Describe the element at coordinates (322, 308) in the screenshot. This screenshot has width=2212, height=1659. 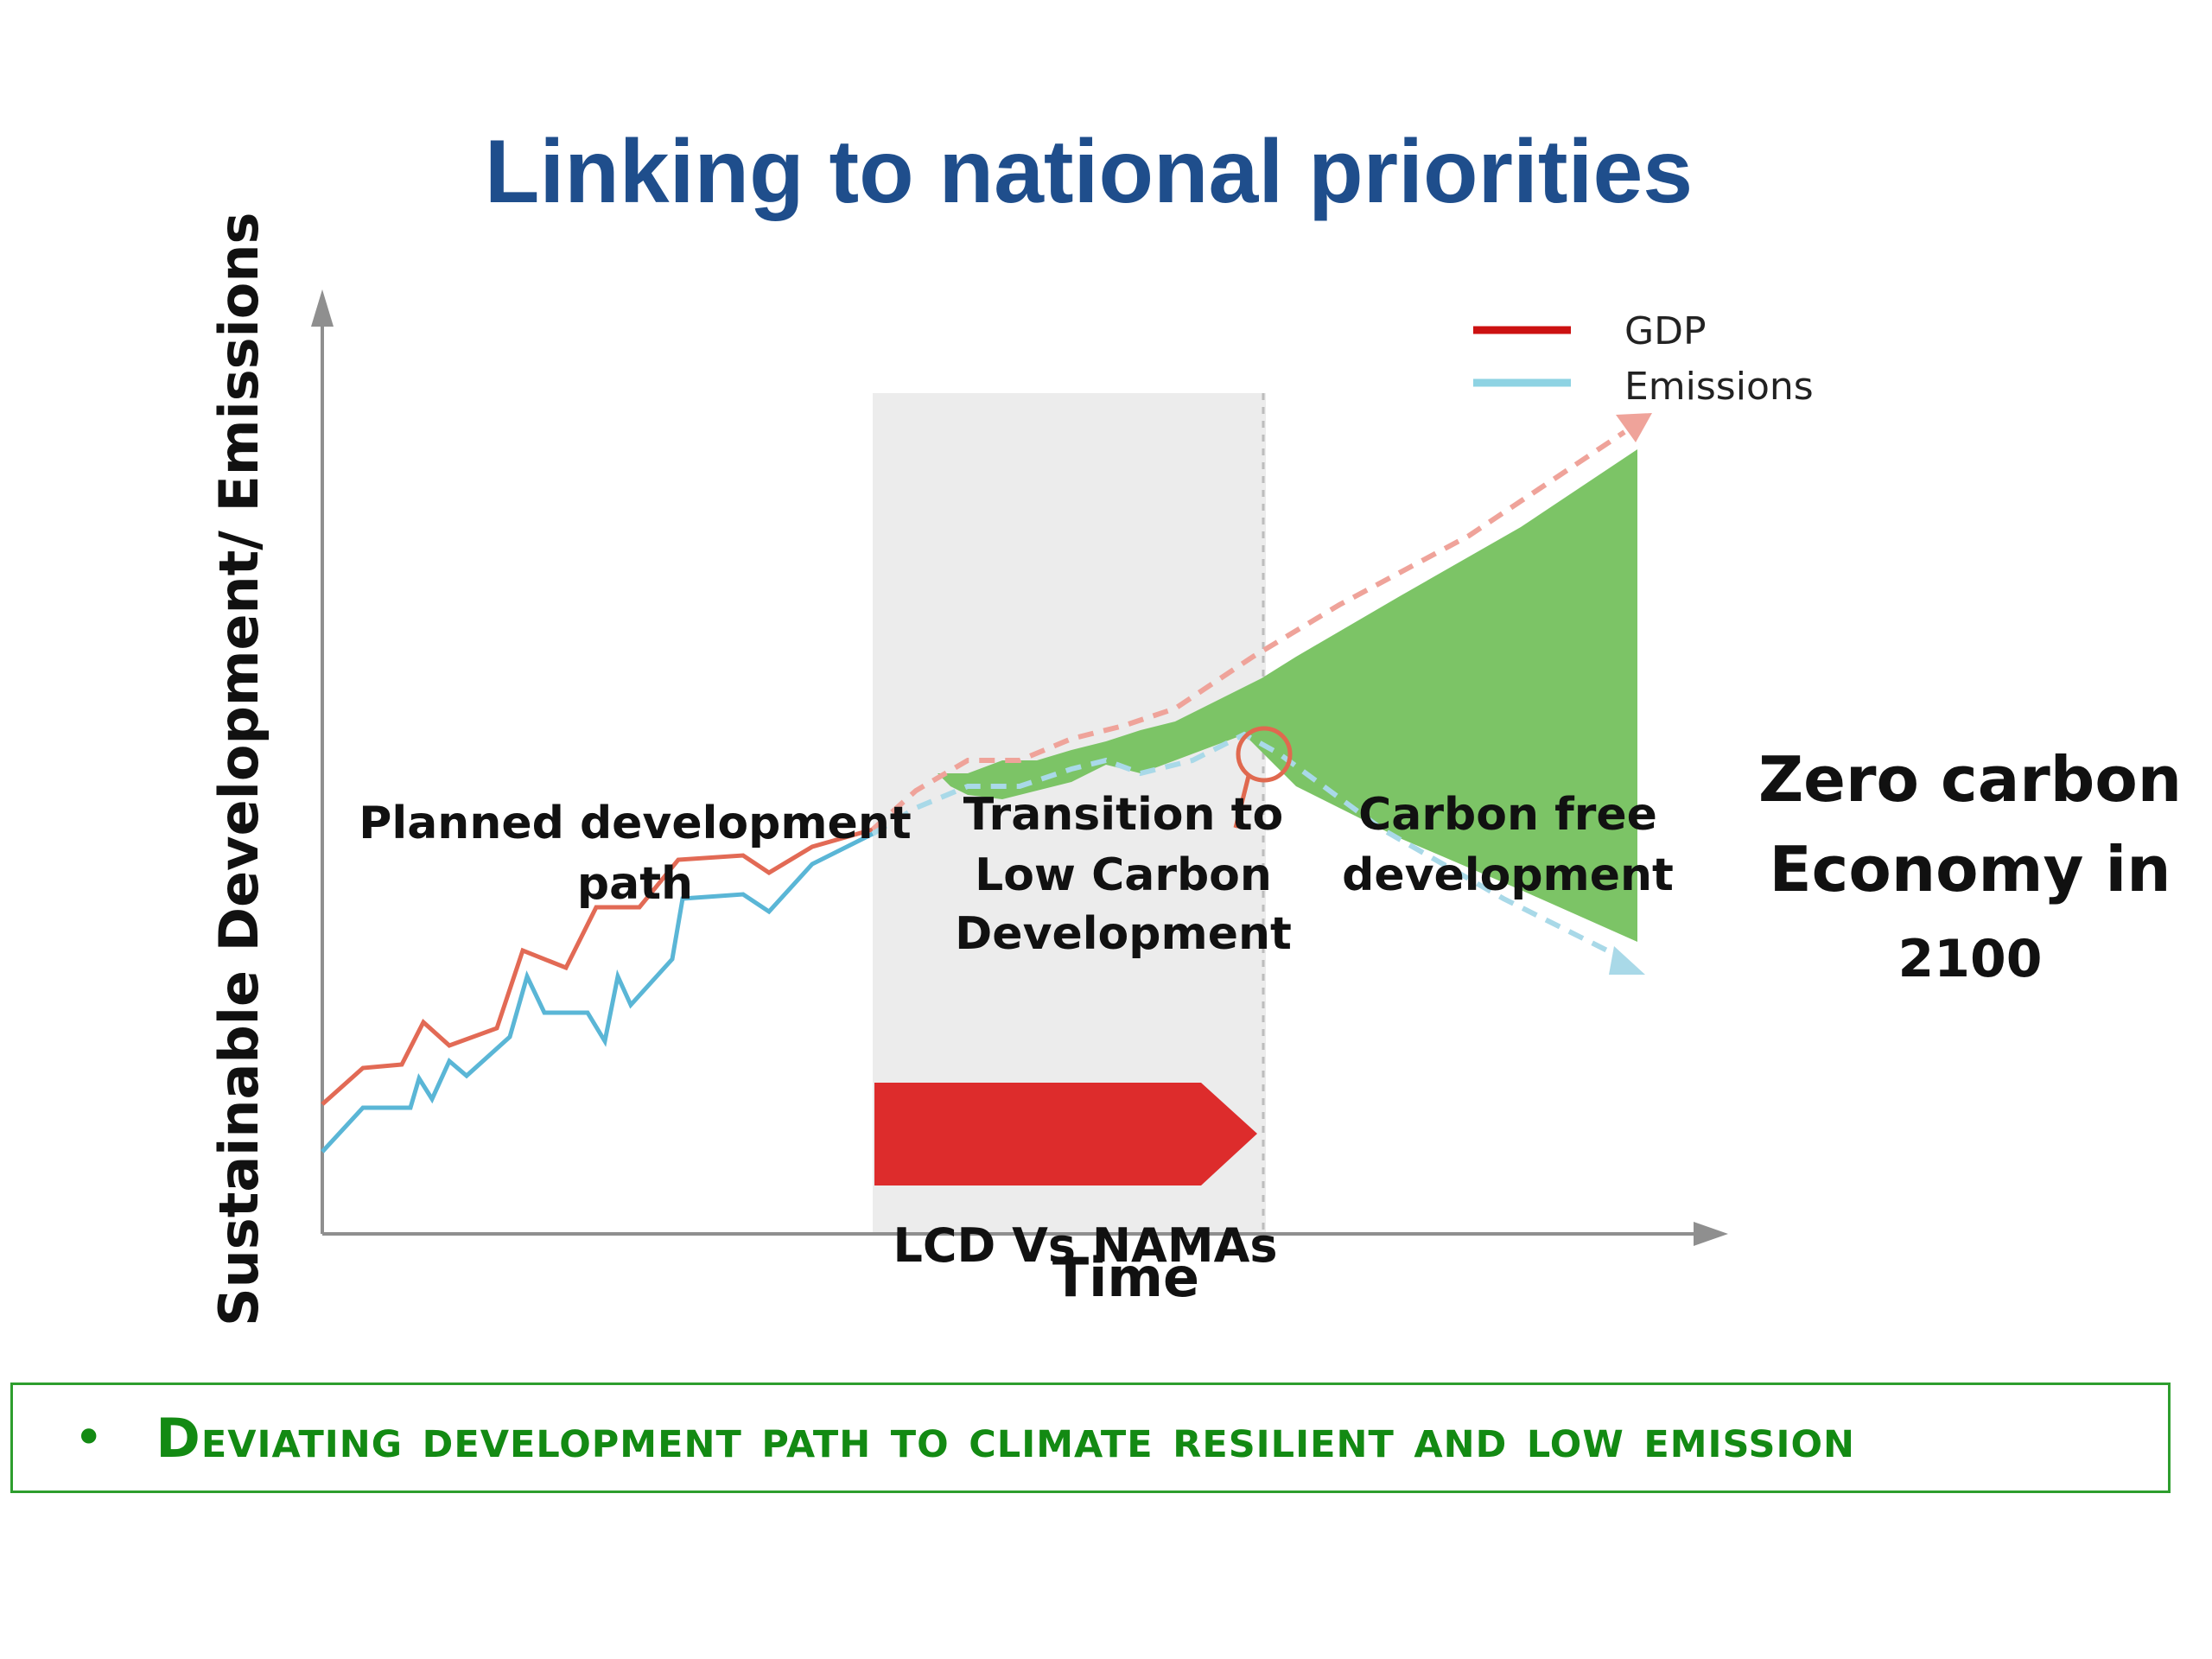
I see `y-axis-arrow-head` at that location.